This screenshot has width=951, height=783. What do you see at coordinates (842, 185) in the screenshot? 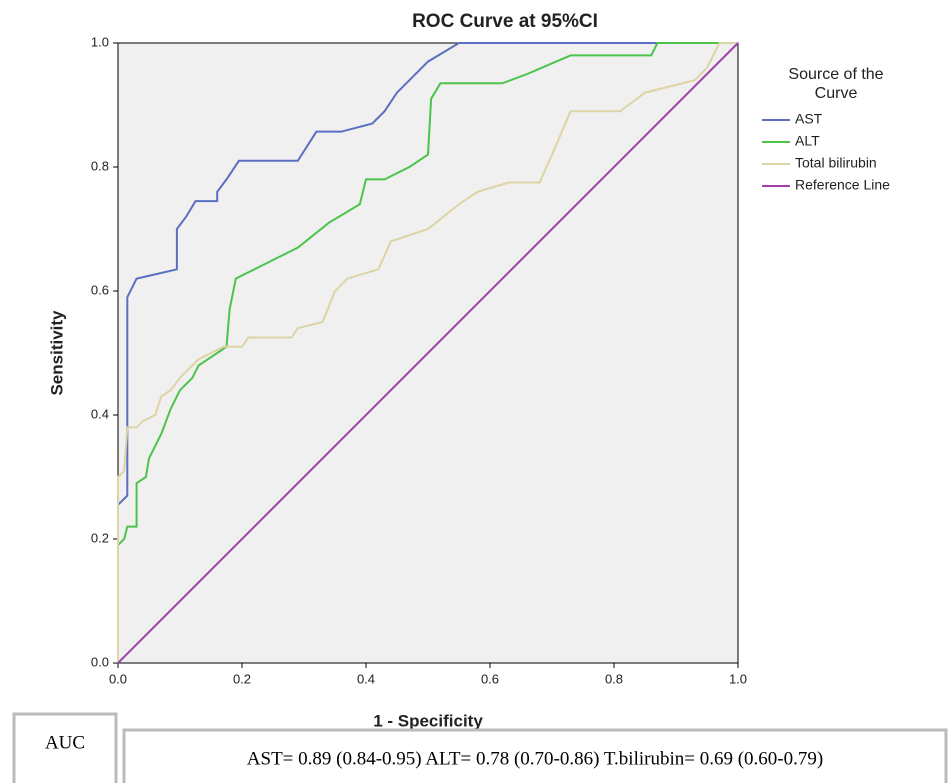
I see `legend-label: Reference Line` at bounding box center [842, 185].